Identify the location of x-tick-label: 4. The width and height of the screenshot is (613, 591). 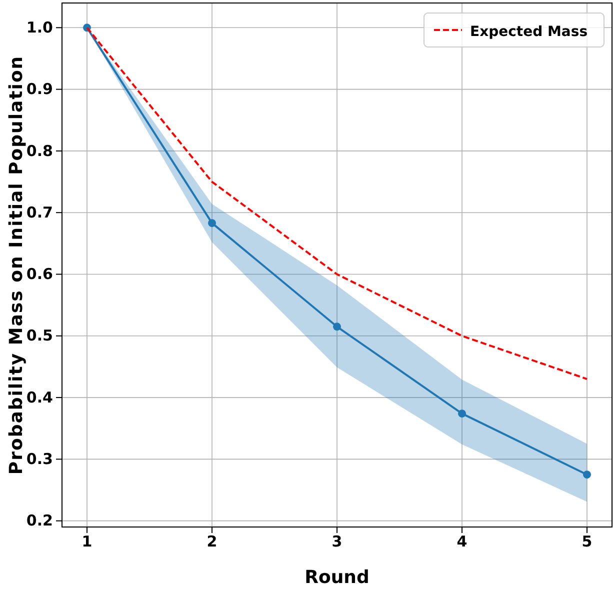
(462, 541).